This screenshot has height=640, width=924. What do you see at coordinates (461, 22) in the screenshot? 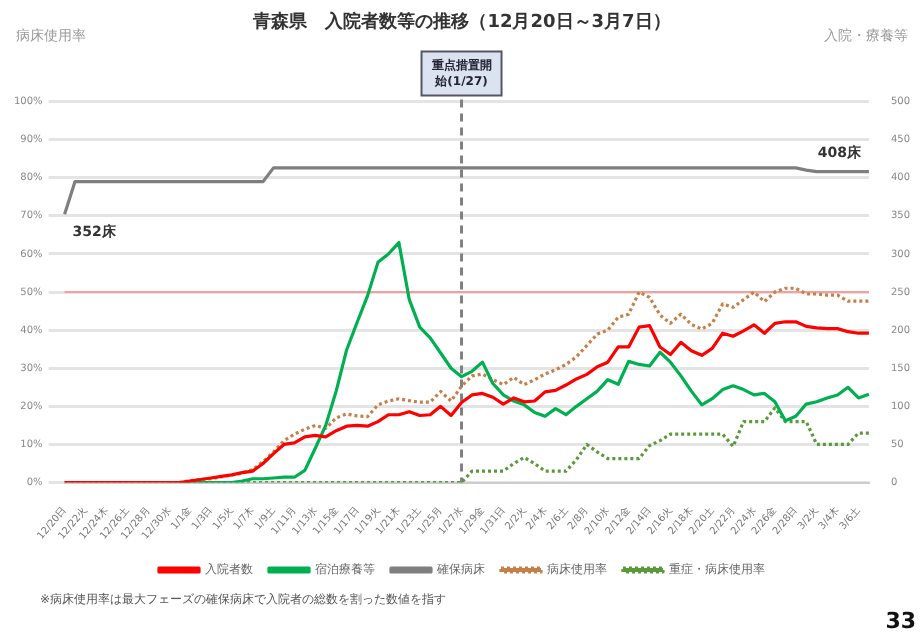
I see `chart-title: 青森県 入院者数等の推移（12月20日～3月7日）` at bounding box center [461, 22].